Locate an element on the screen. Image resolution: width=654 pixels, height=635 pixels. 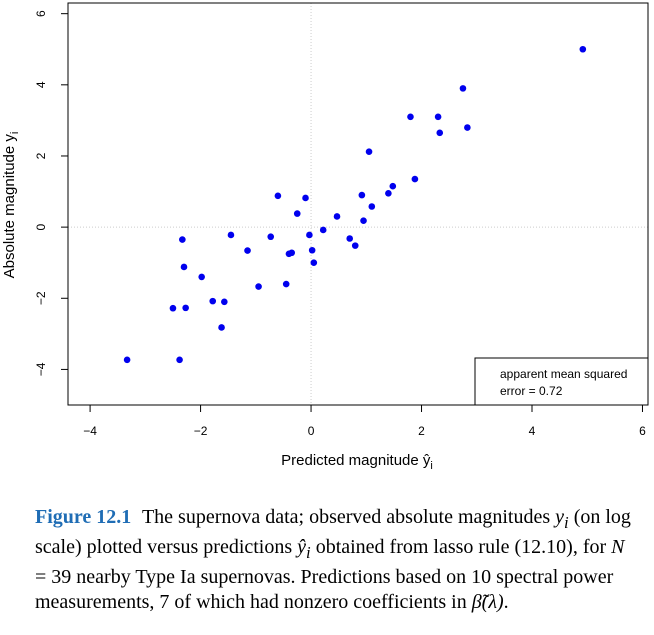
x-tick-label: 4 is located at coordinates (532, 431).